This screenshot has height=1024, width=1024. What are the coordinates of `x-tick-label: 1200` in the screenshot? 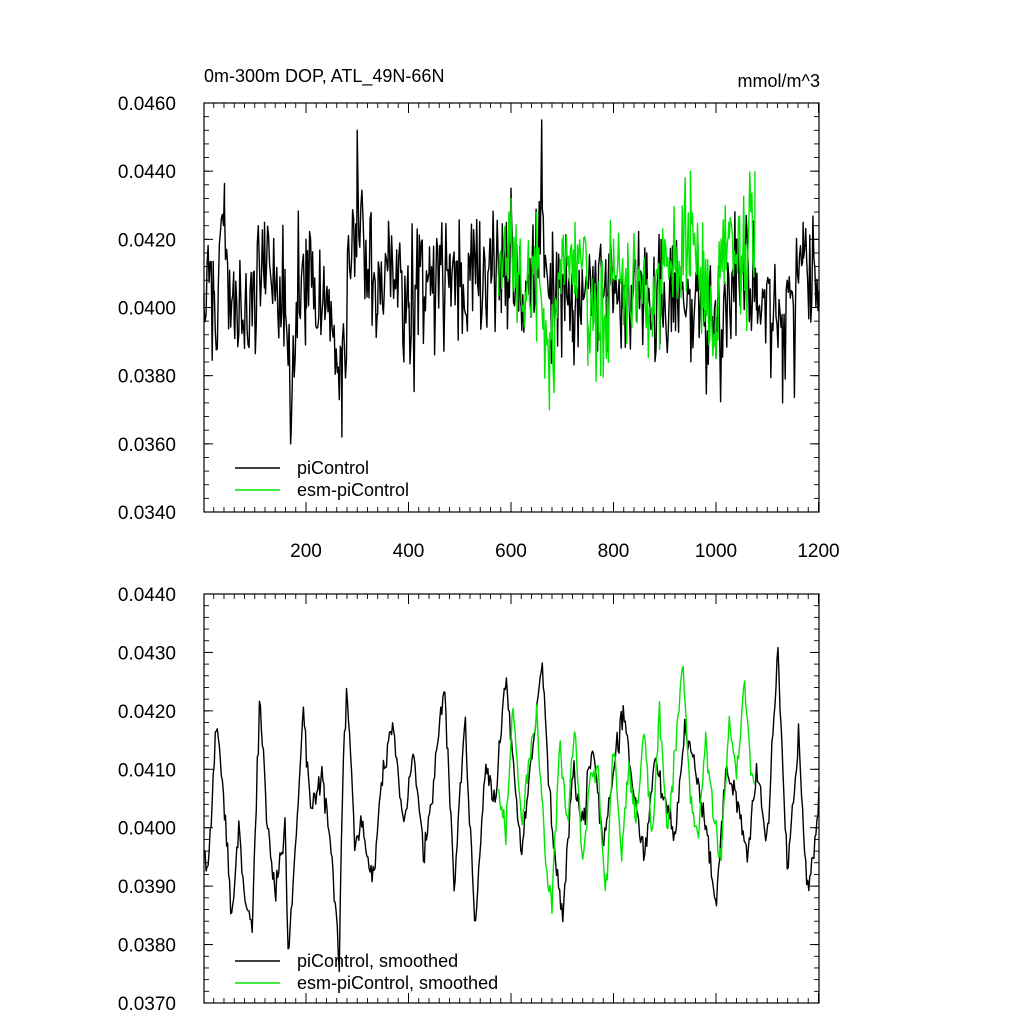 It's located at (818, 551).